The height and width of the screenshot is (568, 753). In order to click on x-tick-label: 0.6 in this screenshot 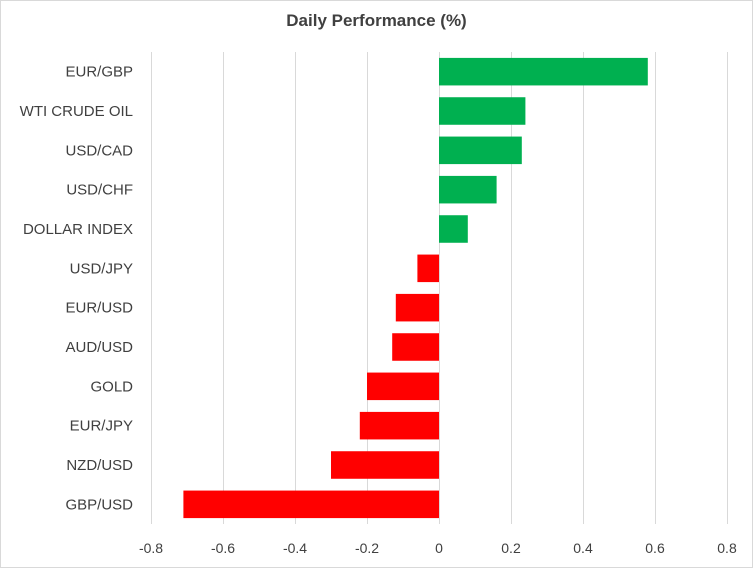, I will do `click(655, 548)`.